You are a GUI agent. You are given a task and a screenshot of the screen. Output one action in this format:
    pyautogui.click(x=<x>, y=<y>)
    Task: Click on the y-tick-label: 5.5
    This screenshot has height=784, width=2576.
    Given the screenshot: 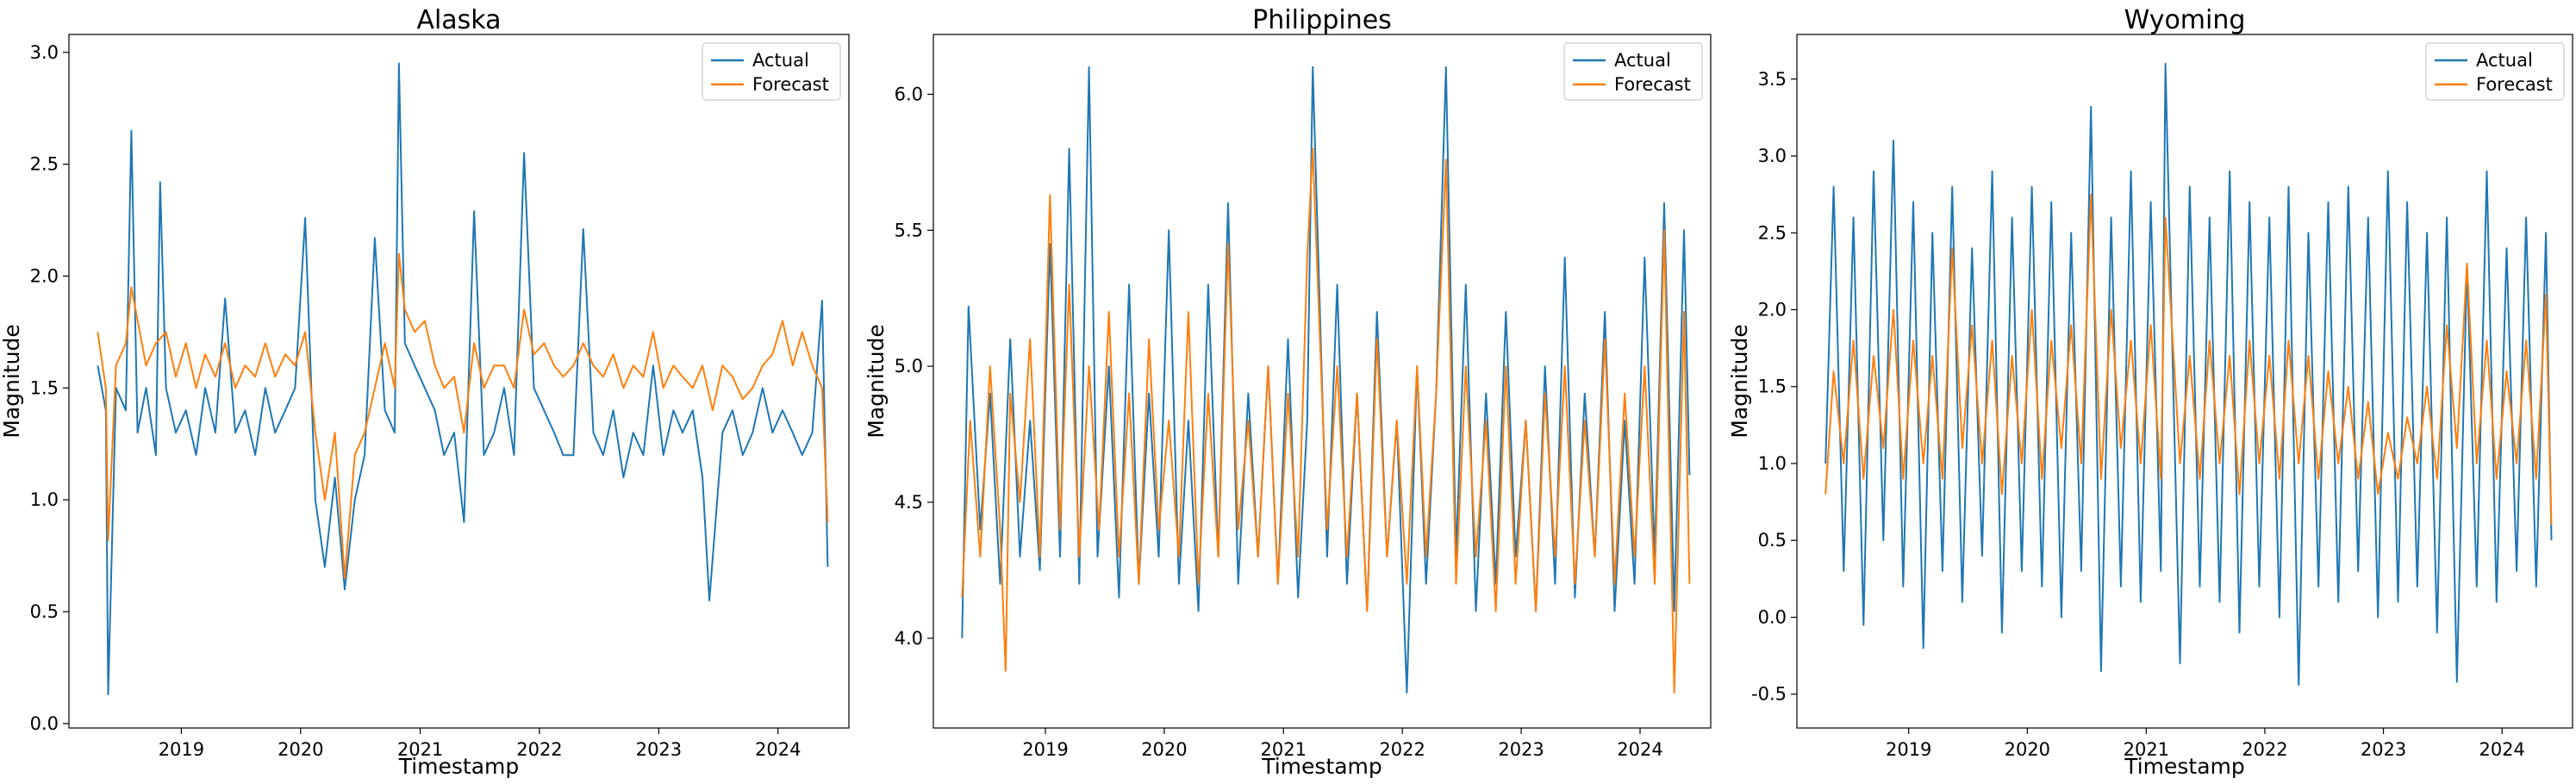 What is the action you would take?
    pyautogui.click(x=909, y=230)
    